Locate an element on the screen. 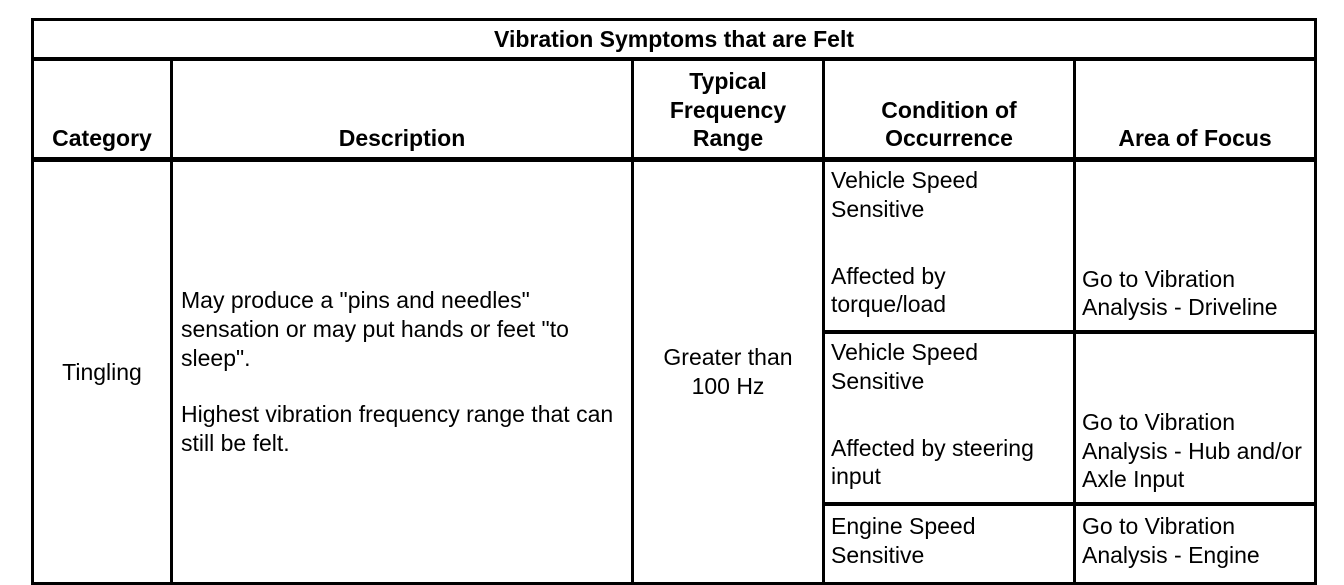  condition-cell: Engine Speed Sensitive is located at coordinates (949, 543).